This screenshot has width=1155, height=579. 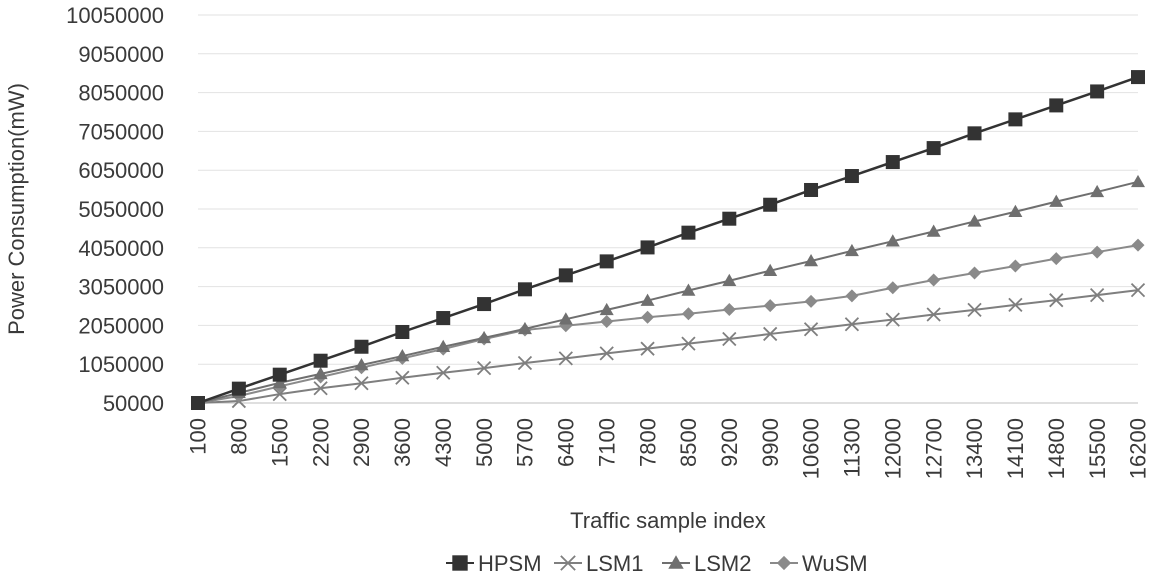 I want to click on y-tick-label: 2050000, so click(x=121, y=325).